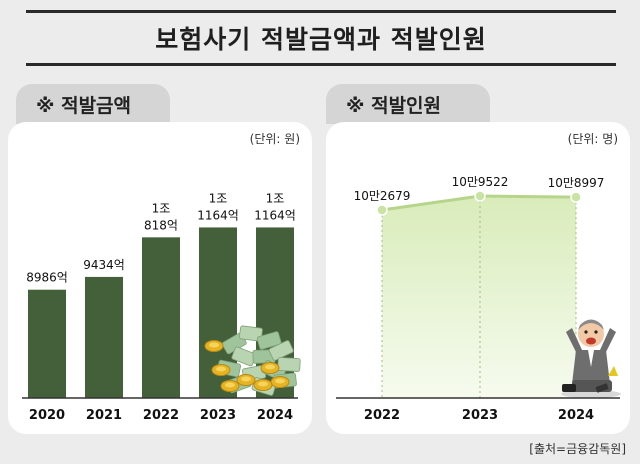 This screenshot has height=464, width=640. I want to click on tab-detected-amount: ※ 적발금액, so click(93, 104).